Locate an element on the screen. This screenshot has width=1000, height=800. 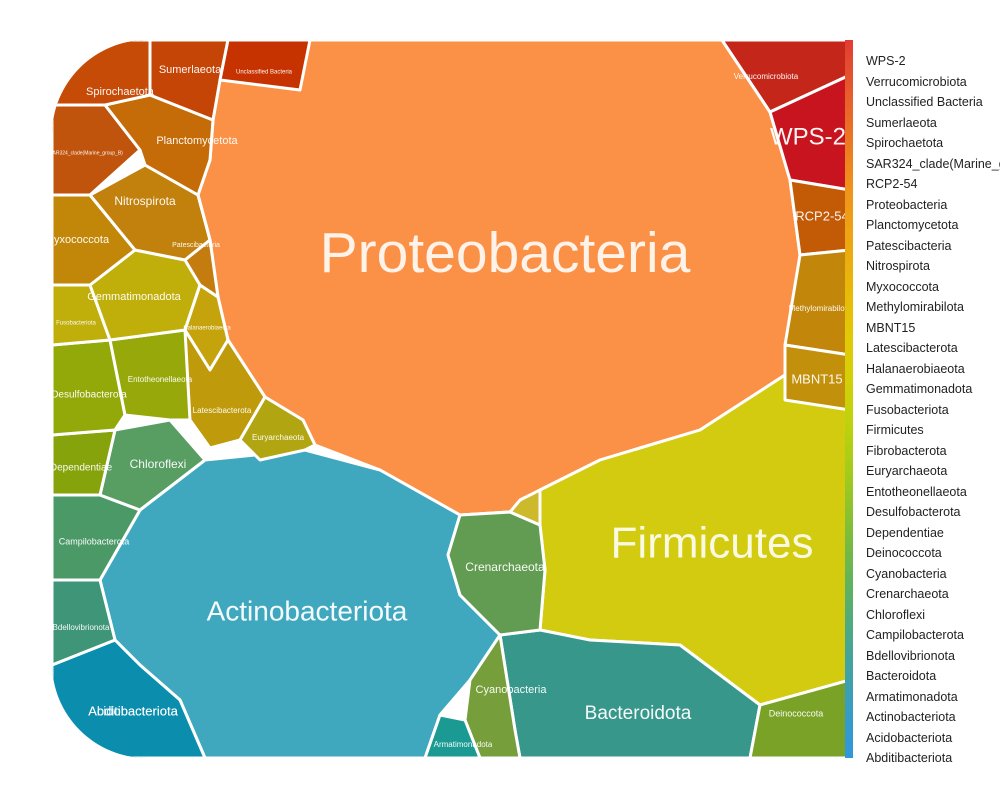
legend-item-deinococcota: Deinococcota is located at coordinates (904, 553).